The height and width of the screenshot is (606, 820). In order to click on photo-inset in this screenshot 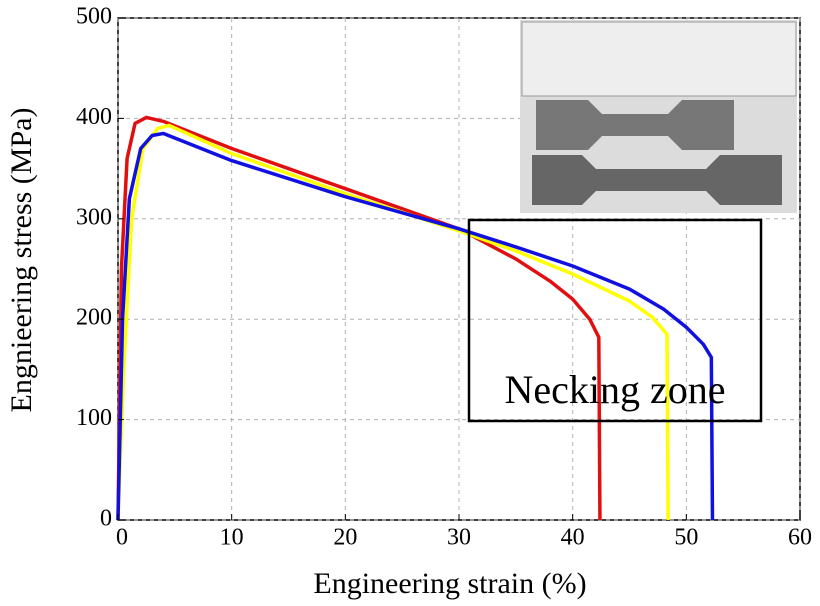, I will do `click(658, 116)`.